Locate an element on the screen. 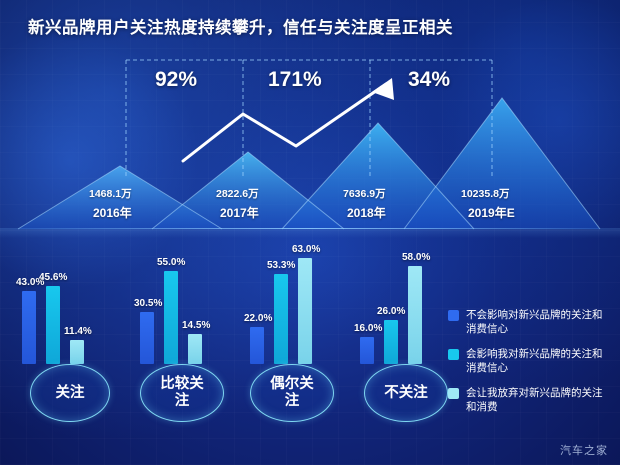  category-capsule-4: 不关注 is located at coordinates (406, 393).